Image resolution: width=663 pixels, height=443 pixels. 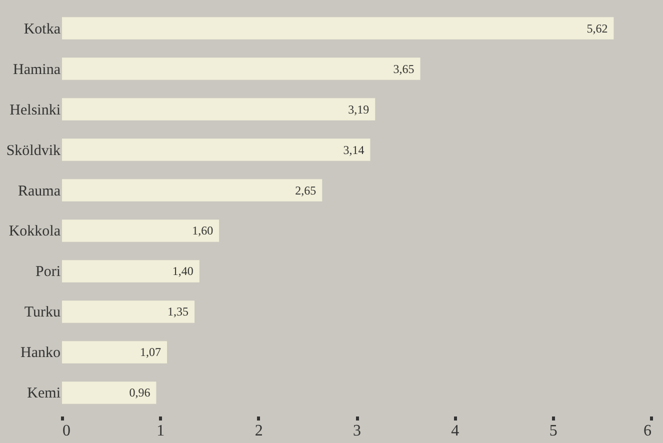 I want to click on data-label: 1,07, so click(x=151, y=352).